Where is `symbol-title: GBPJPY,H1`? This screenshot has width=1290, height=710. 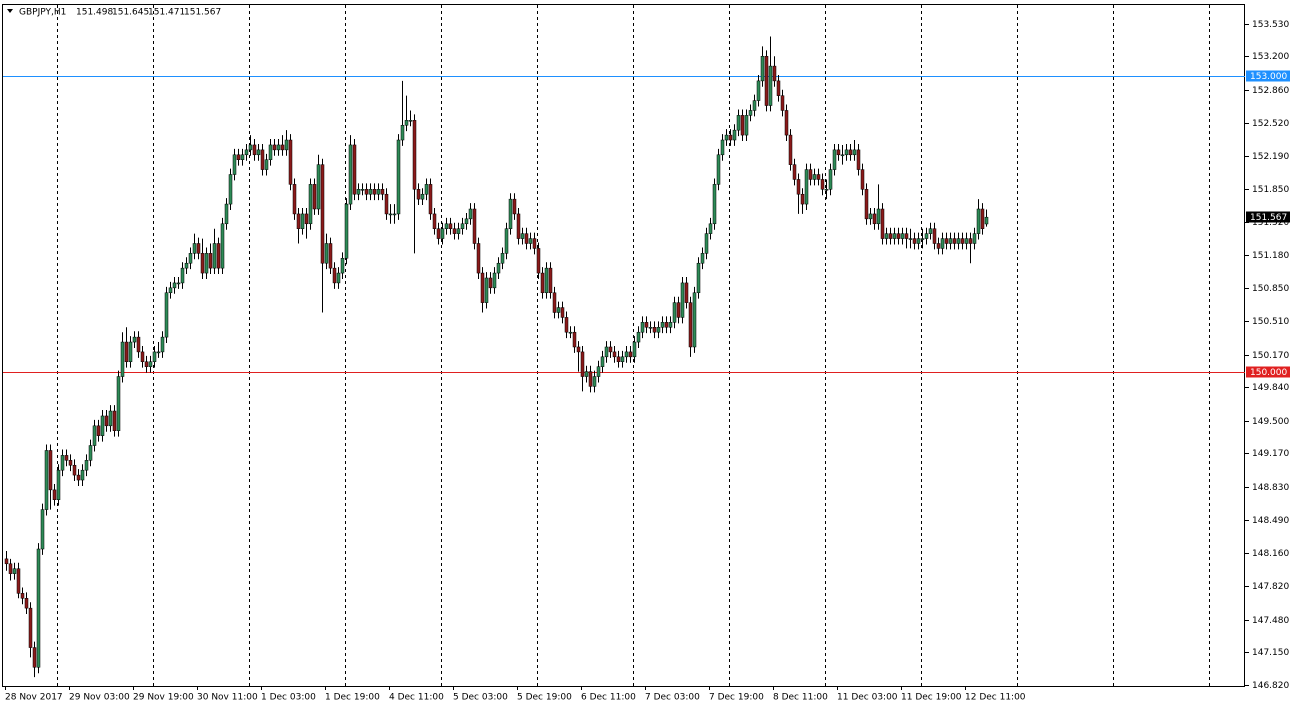 symbol-title: GBPJPY,H1 is located at coordinates (42, 13).